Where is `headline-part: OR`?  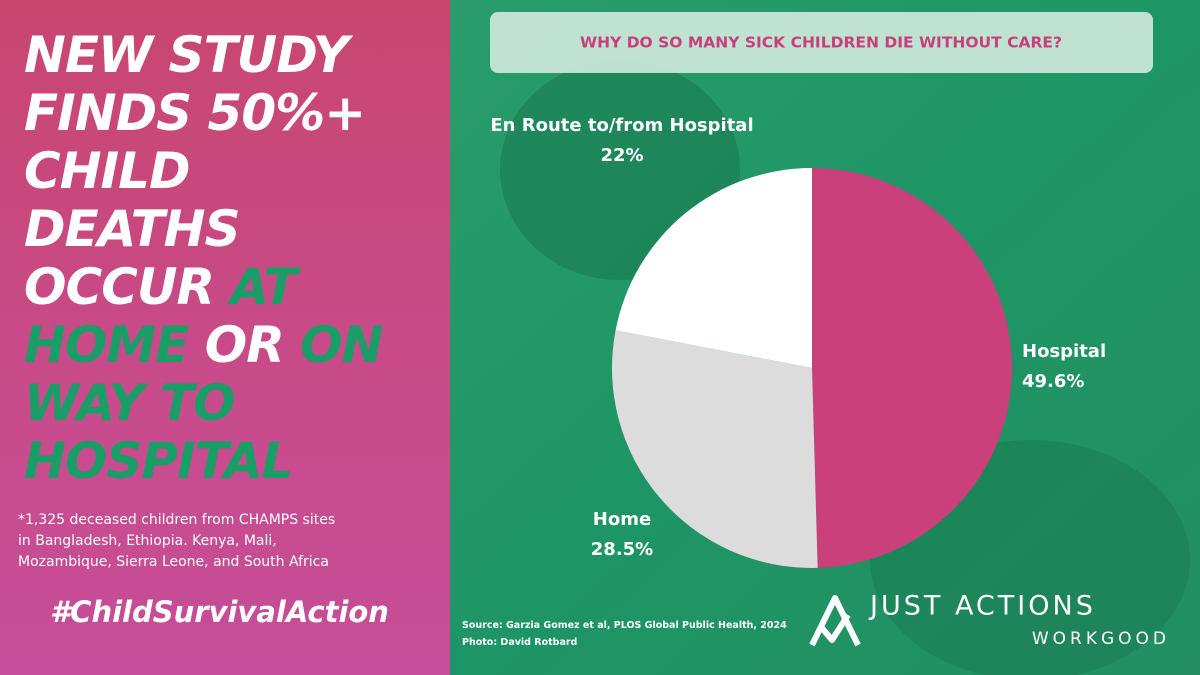 headline-part: OR is located at coordinates (244, 345).